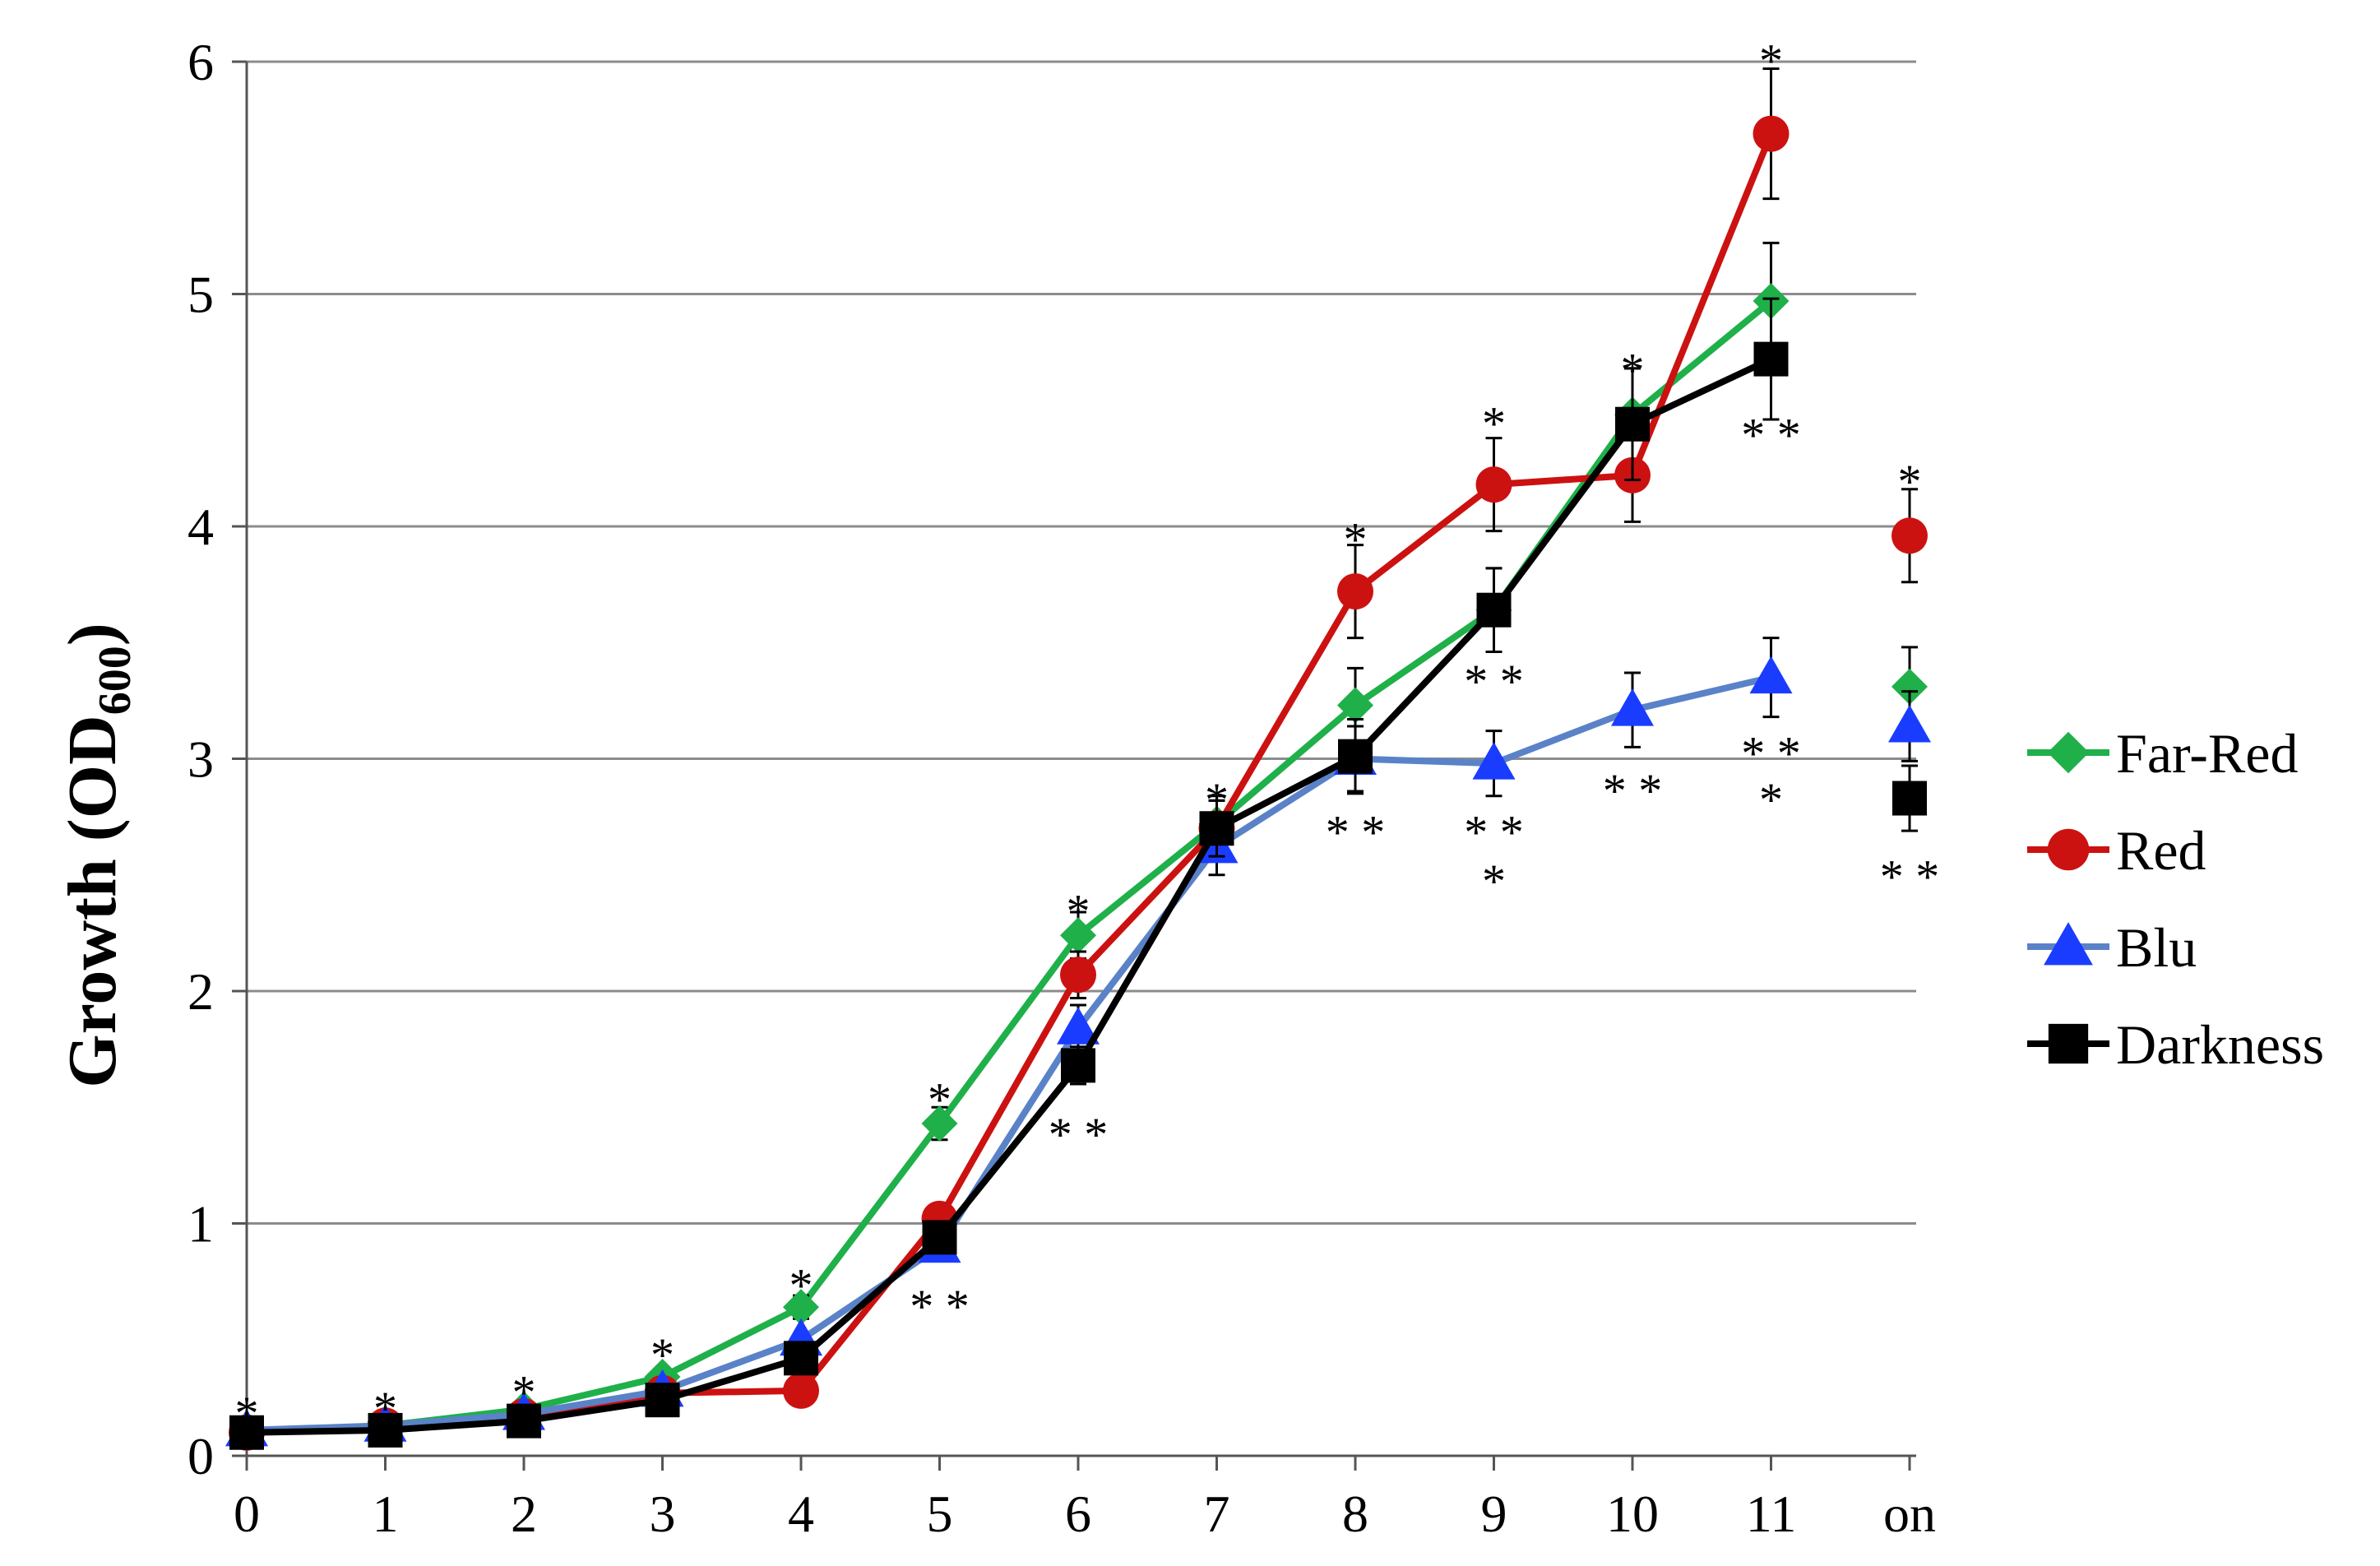 The image size is (2380, 1566). What do you see at coordinates (1771, 1514) in the screenshot?
I see `x-tick-label: 11` at bounding box center [1771, 1514].